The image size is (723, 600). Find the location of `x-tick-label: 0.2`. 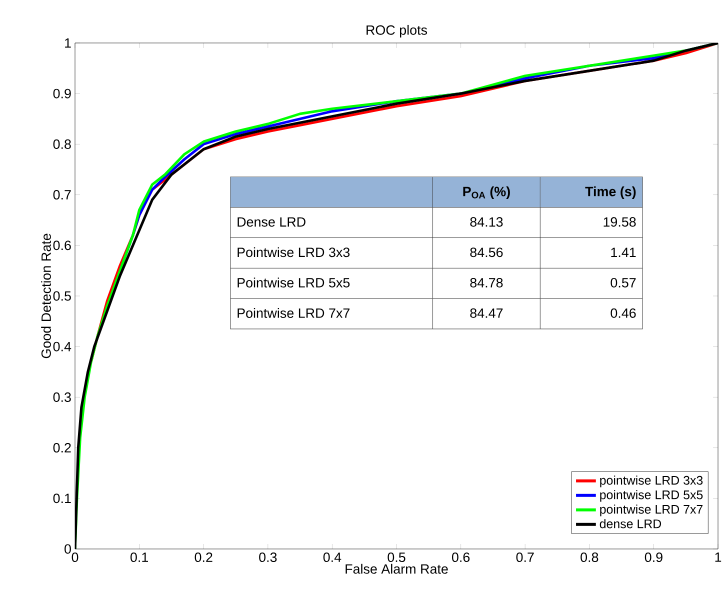

x-tick-label: 0.2 is located at coordinates (203, 557).